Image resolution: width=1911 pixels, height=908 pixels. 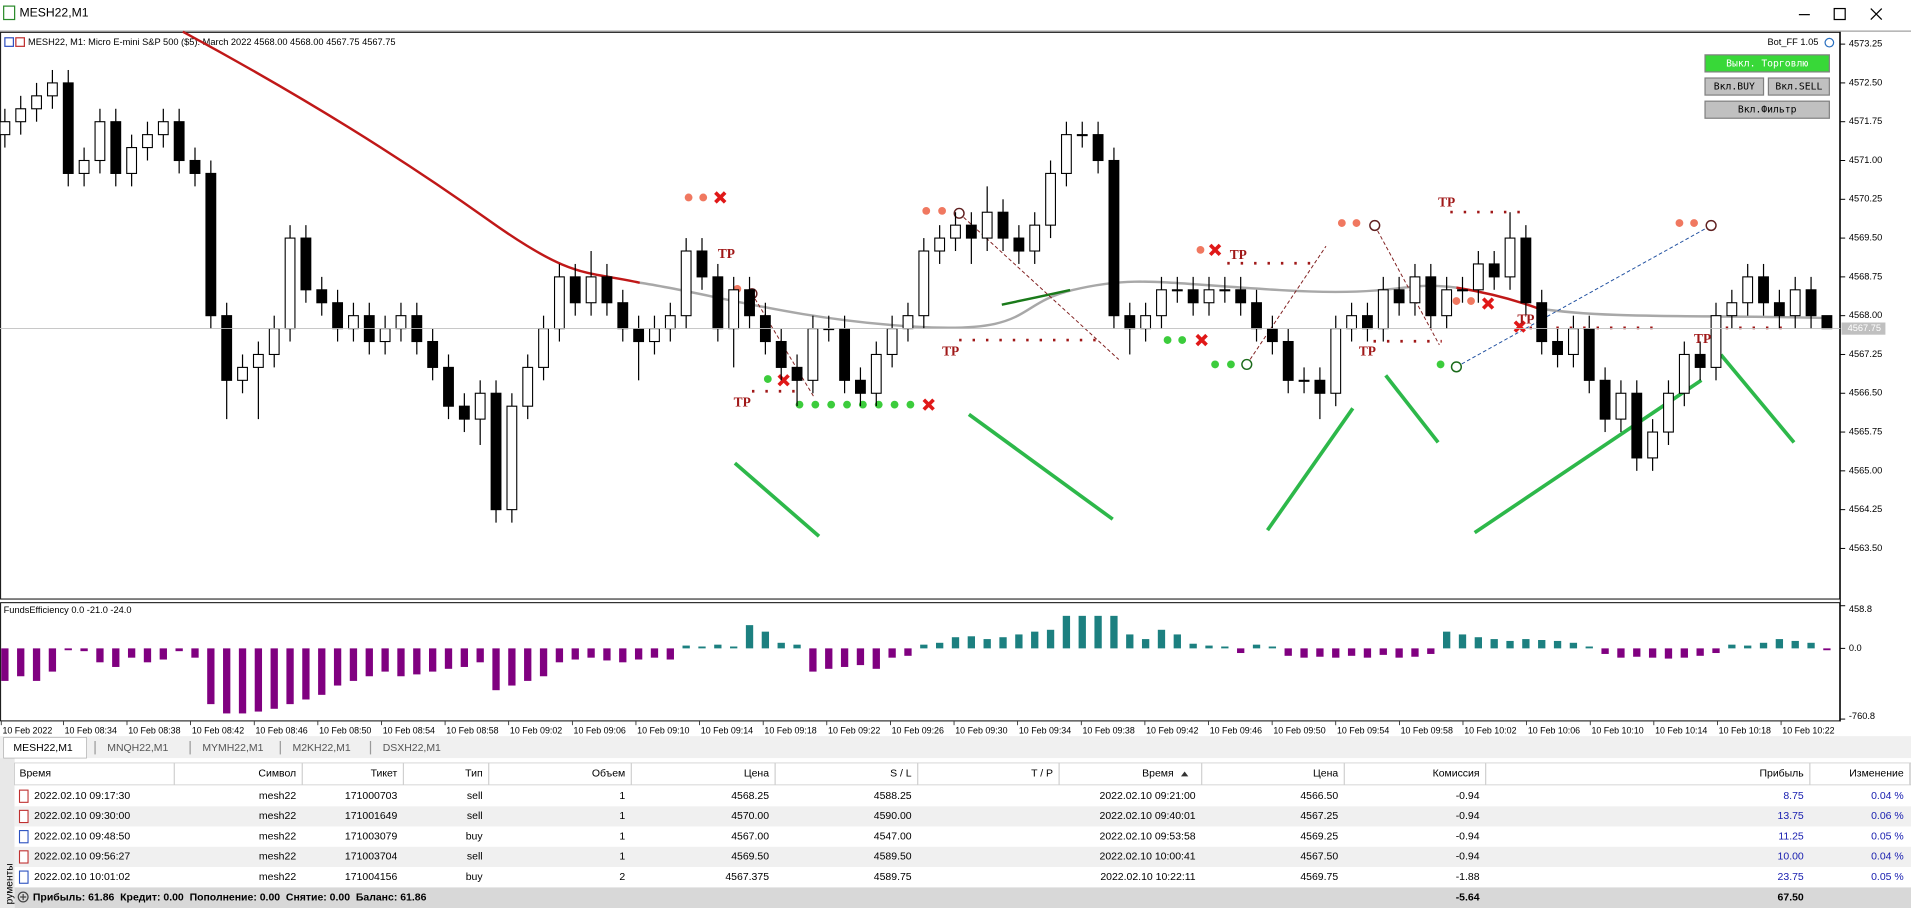 I want to click on x-tick-label: 10 Feb 09:54, so click(x=1363, y=731).